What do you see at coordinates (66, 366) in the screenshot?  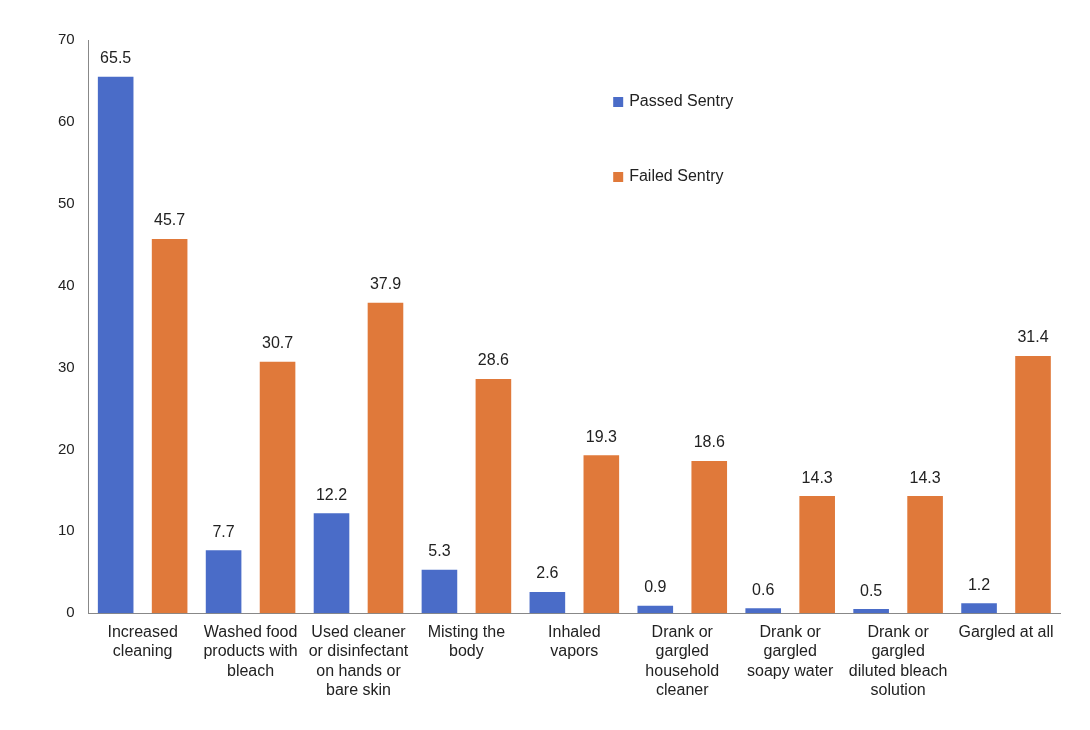 I see `y-tick-label: 30` at bounding box center [66, 366].